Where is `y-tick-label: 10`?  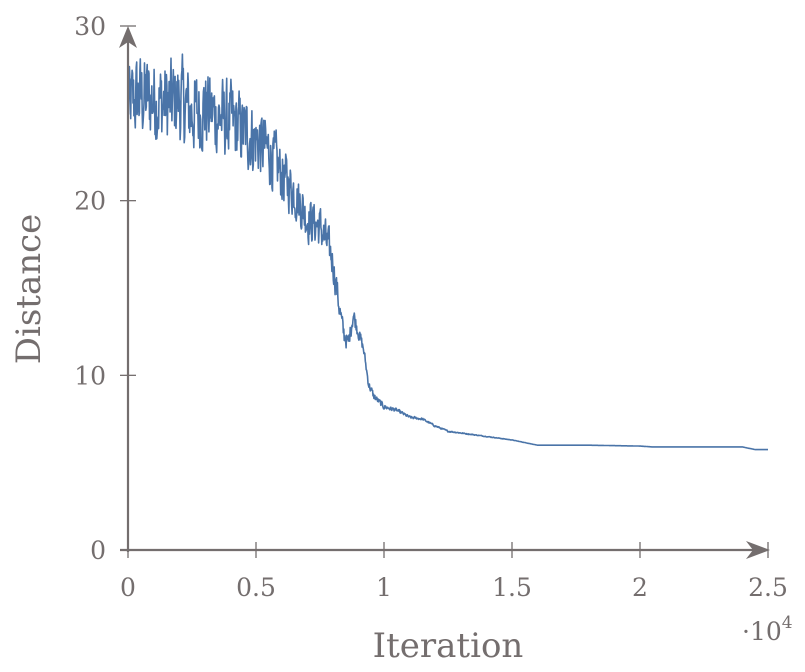 y-tick-label: 10 is located at coordinates (90, 375).